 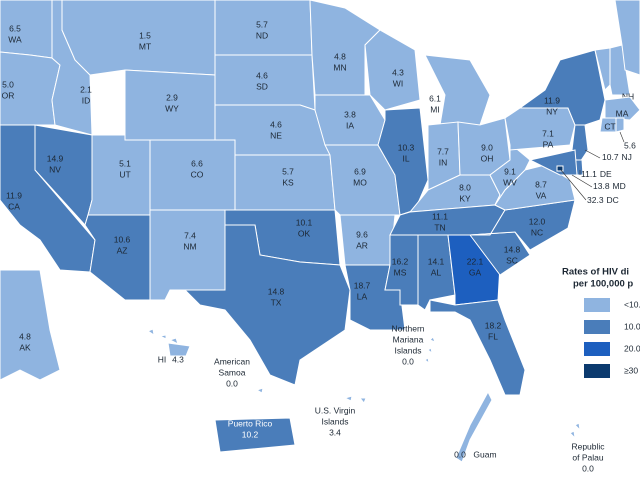 What do you see at coordinates (613, 200) in the screenshot?
I see `region-label: DC` at bounding box center [613, 200].